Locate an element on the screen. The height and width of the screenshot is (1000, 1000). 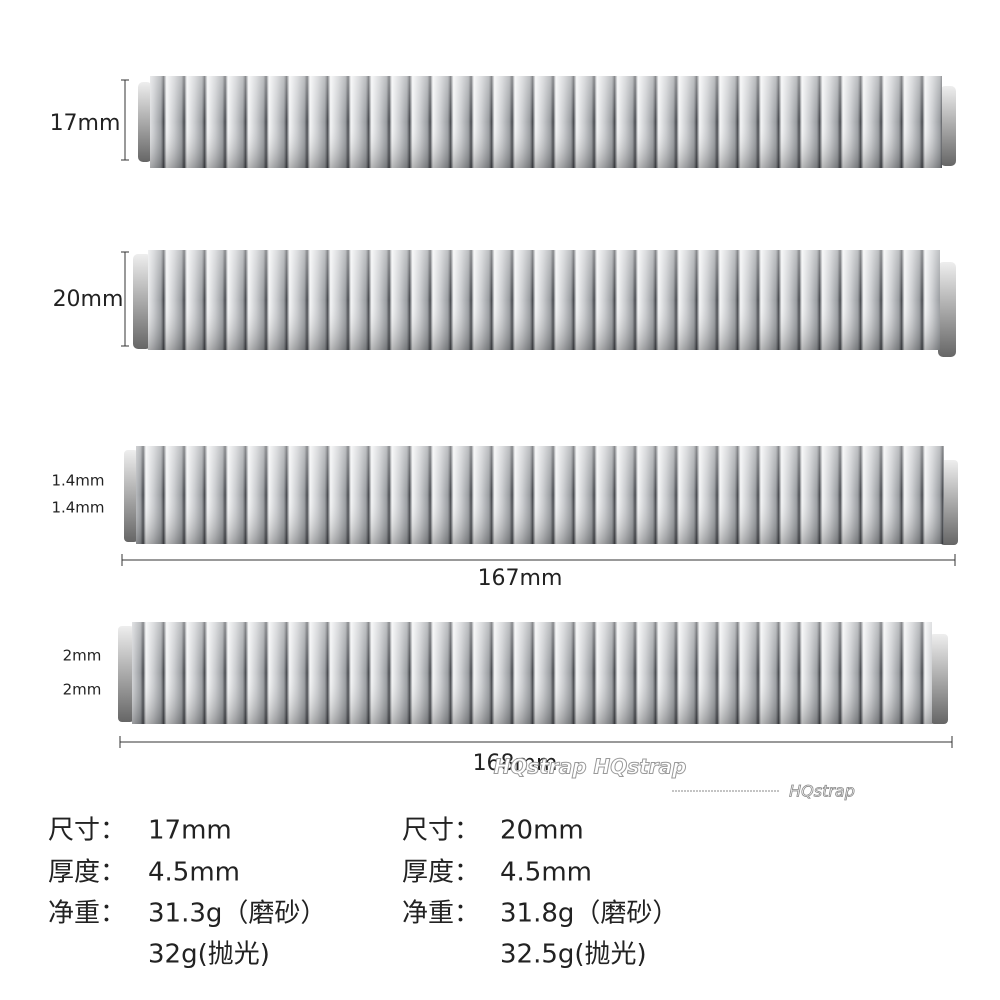
length-label: 167mm is located at coordinates (520, 578).